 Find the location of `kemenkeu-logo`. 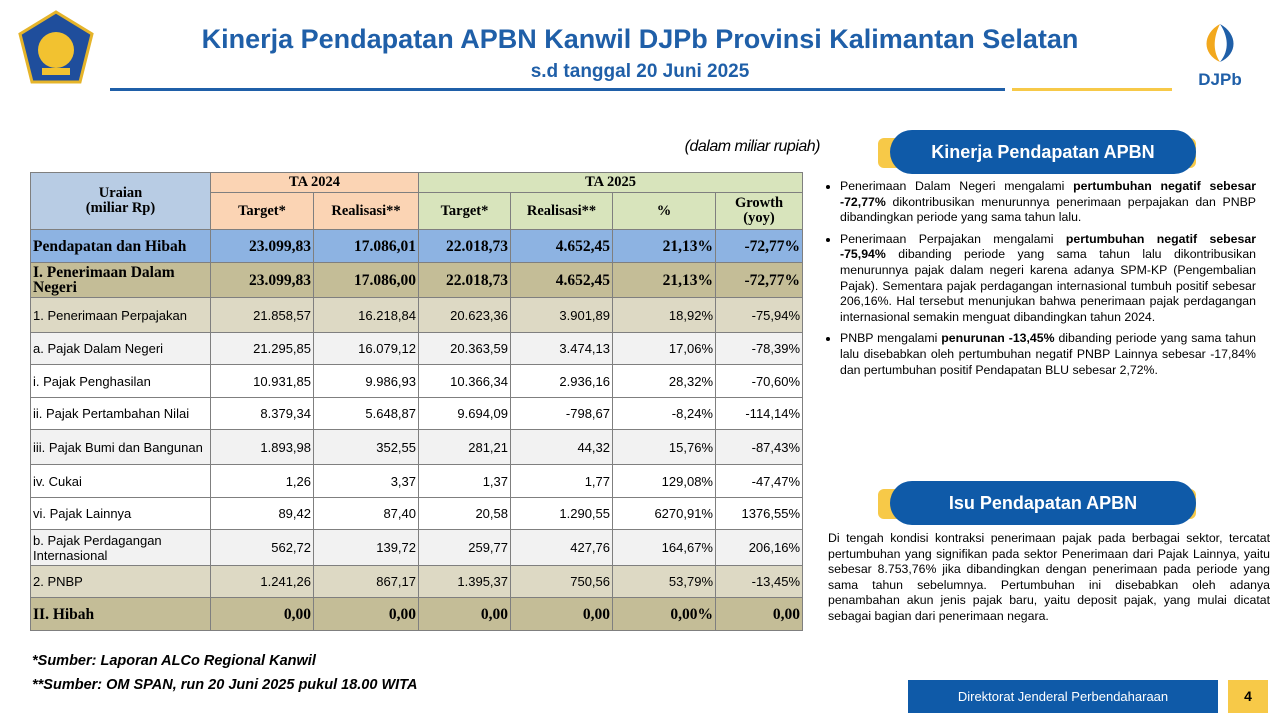

kemenkeu-logo is located at coordinates (56, 47).